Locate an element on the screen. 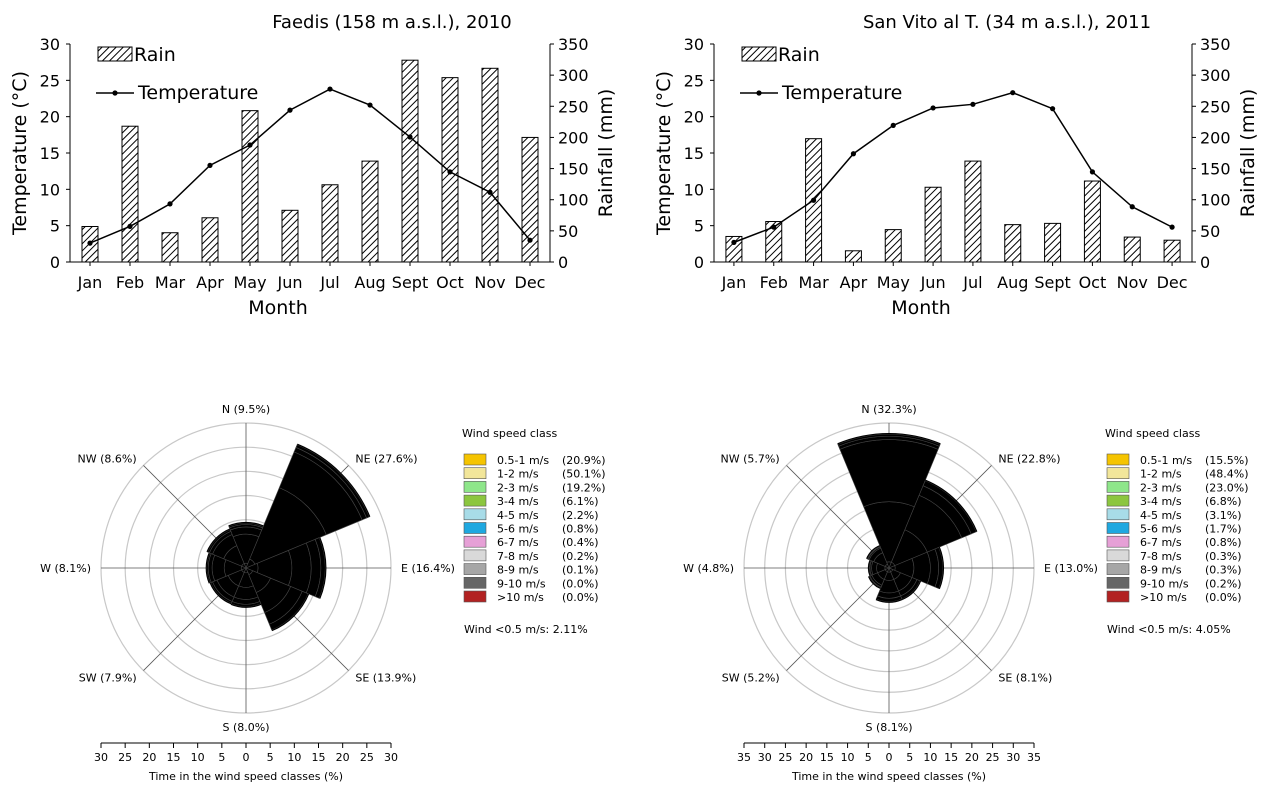  wind-legend-label: 9-10 m/s is located at coordinates (1164, 583).